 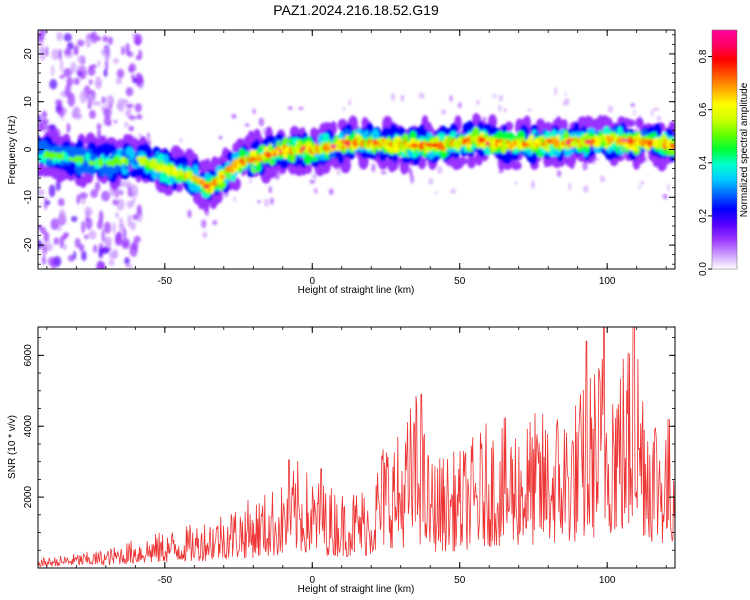 What do you see at coordinates (28, 426) in the screenshot?
I see `snr-y-tick-label: 4000` at bounding box center [28, 426].